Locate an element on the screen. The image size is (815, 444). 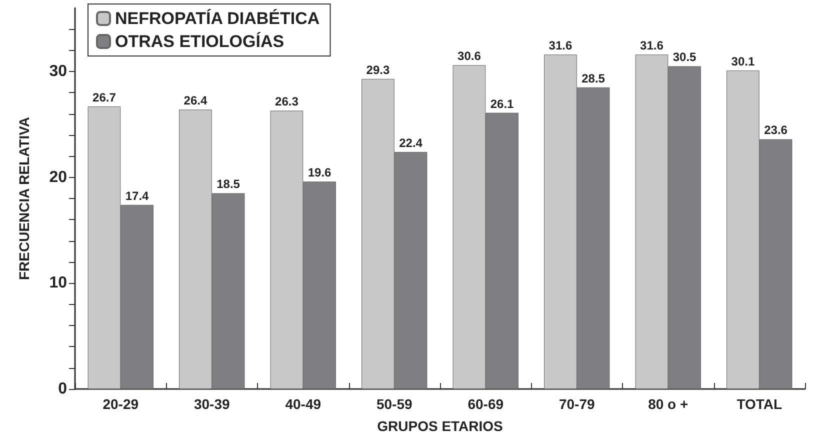
x-tick-label: 20-29 is located at coordinates (120, 404).